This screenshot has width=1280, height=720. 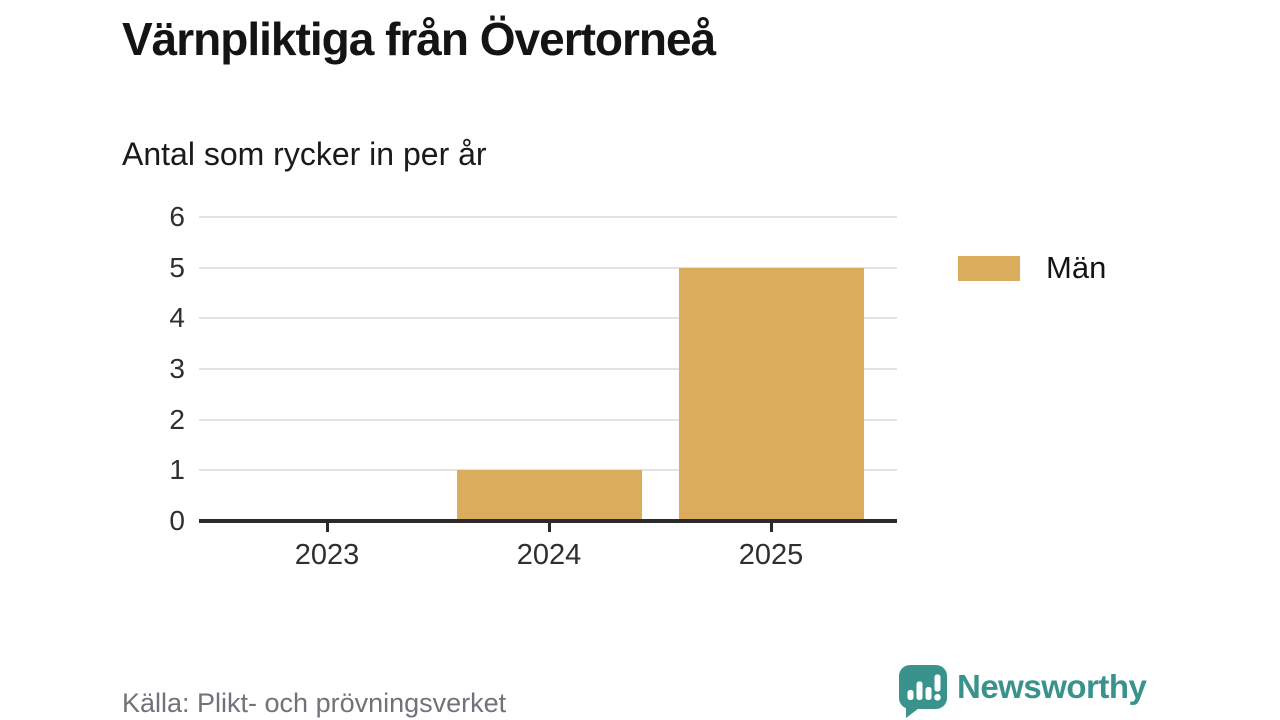 What do you see at coordinates (304, 154) in the screenshot?
I see `chart-subtitle: Antal som rycker in per år` at bounding box center [304, 154].